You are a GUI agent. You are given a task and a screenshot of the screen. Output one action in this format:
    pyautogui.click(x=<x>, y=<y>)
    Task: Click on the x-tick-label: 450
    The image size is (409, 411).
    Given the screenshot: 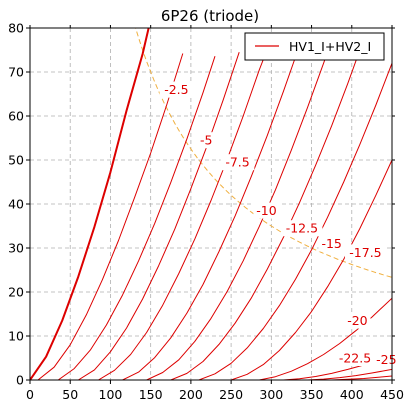 What is the action you would take?
    pyautogui.click(x=392, y=394)
    